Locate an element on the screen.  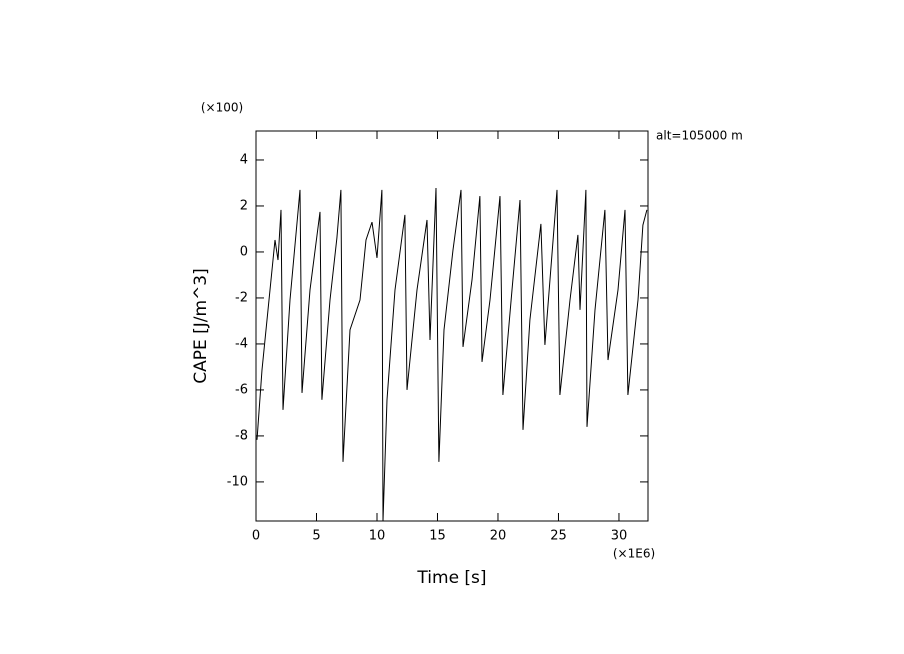
y-tick-label: 0 is located at coordinates (244, 251).